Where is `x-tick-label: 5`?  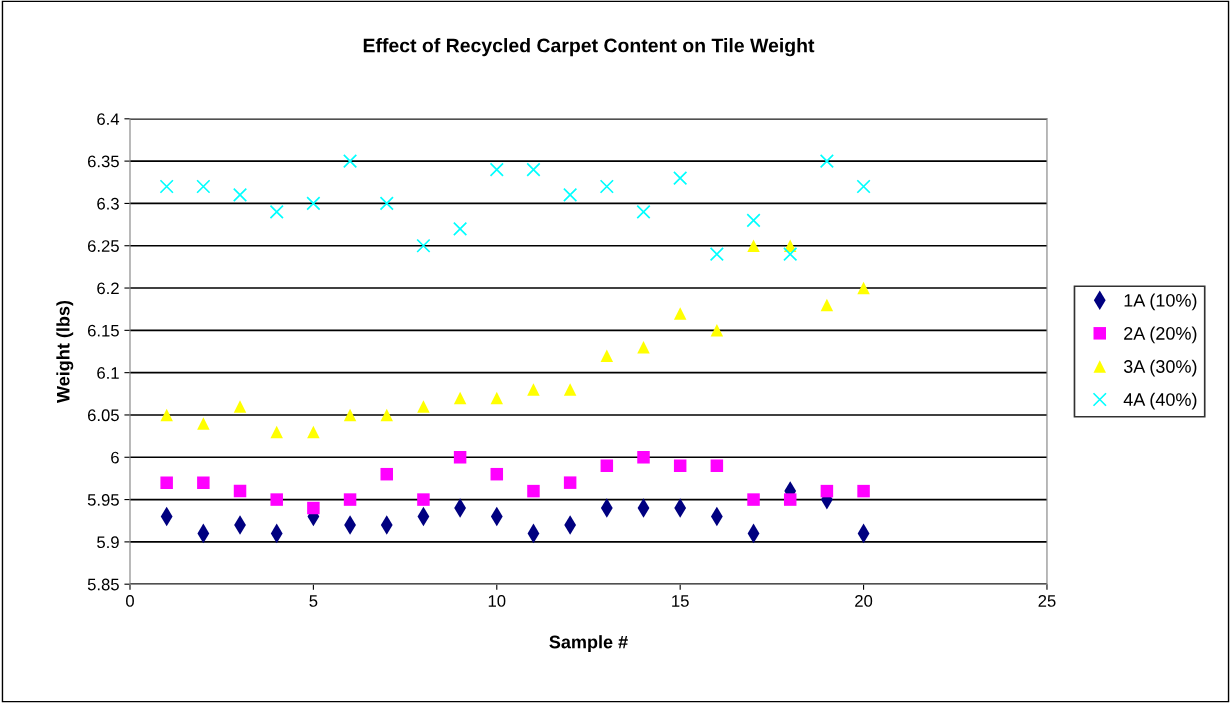
x-tick-label: 5 is located at coordinates (313, 601).